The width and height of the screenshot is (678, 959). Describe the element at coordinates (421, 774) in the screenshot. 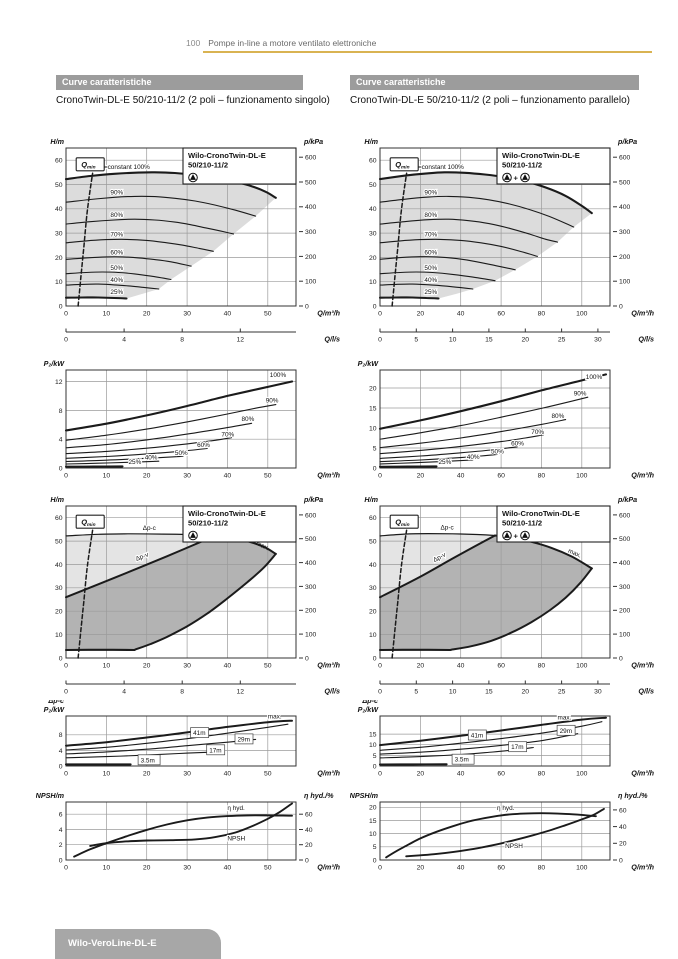

I see `x-tick-label: 20` at that location.